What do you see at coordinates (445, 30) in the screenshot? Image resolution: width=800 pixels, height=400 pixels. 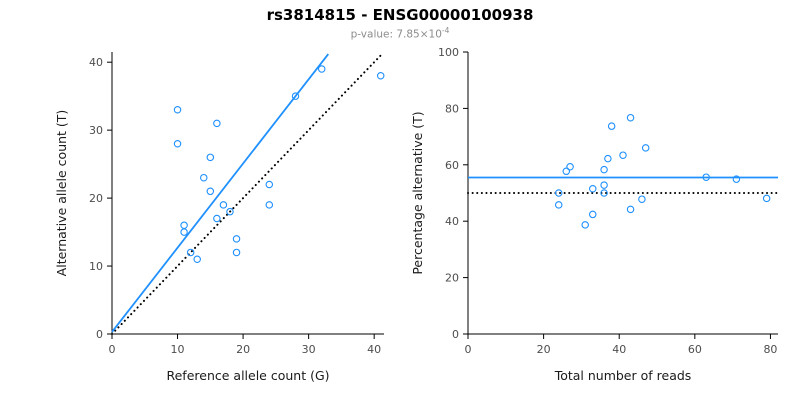 I see `pvalue-exponent: -4` at bounding box center [445, 30].